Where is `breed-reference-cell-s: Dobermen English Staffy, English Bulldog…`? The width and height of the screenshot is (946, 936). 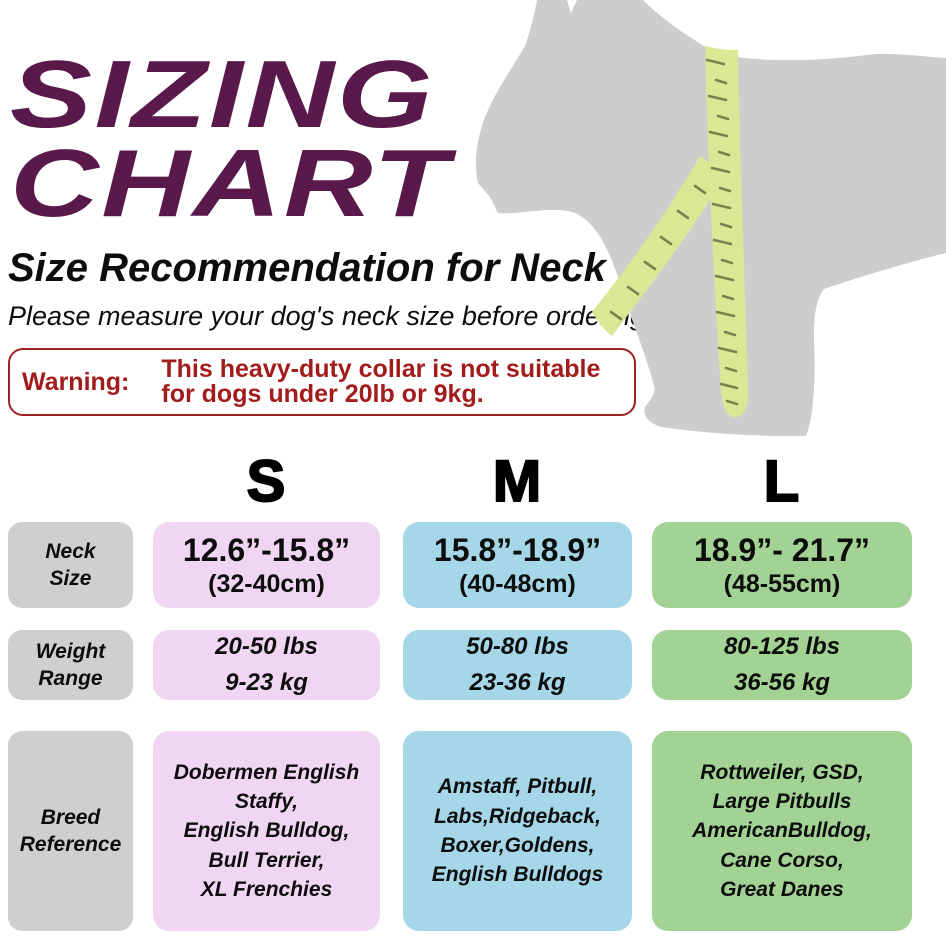 breed-reference-cell-s: Dobermen English Staffy, English Bulldog… is located at coordinates (266, 831).